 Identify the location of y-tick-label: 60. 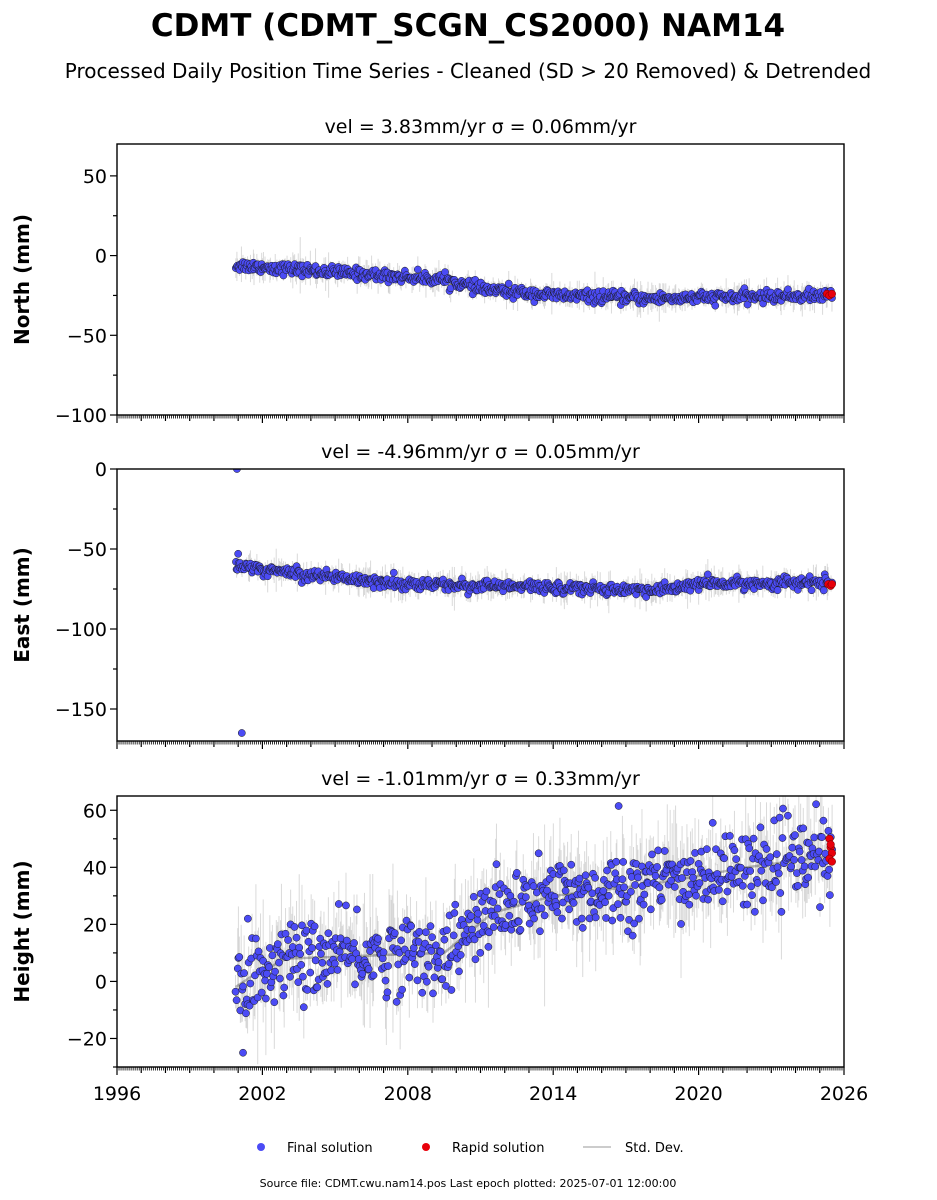
(95, 811).